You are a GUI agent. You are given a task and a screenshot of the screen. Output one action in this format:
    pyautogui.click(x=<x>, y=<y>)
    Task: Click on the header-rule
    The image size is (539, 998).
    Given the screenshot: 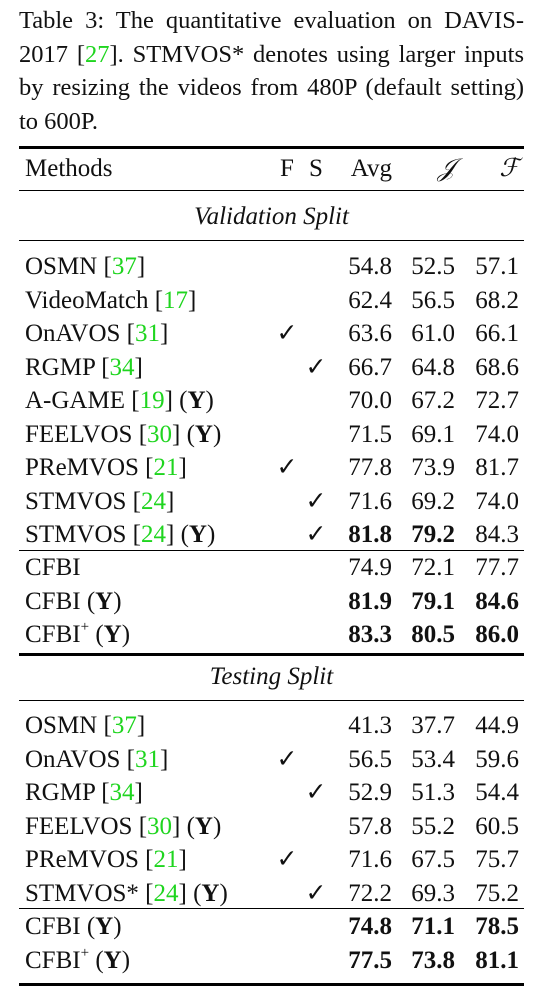 What is the action you would take?
    pyautogui.click(x=271, y=191)
    